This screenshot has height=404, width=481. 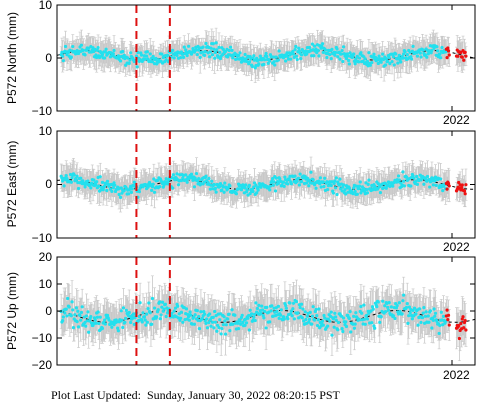 What do you see at coordinates (456, 120) in the screenshot?
I see `north-xtick-label: 2022` at bounding box center [456, 120].